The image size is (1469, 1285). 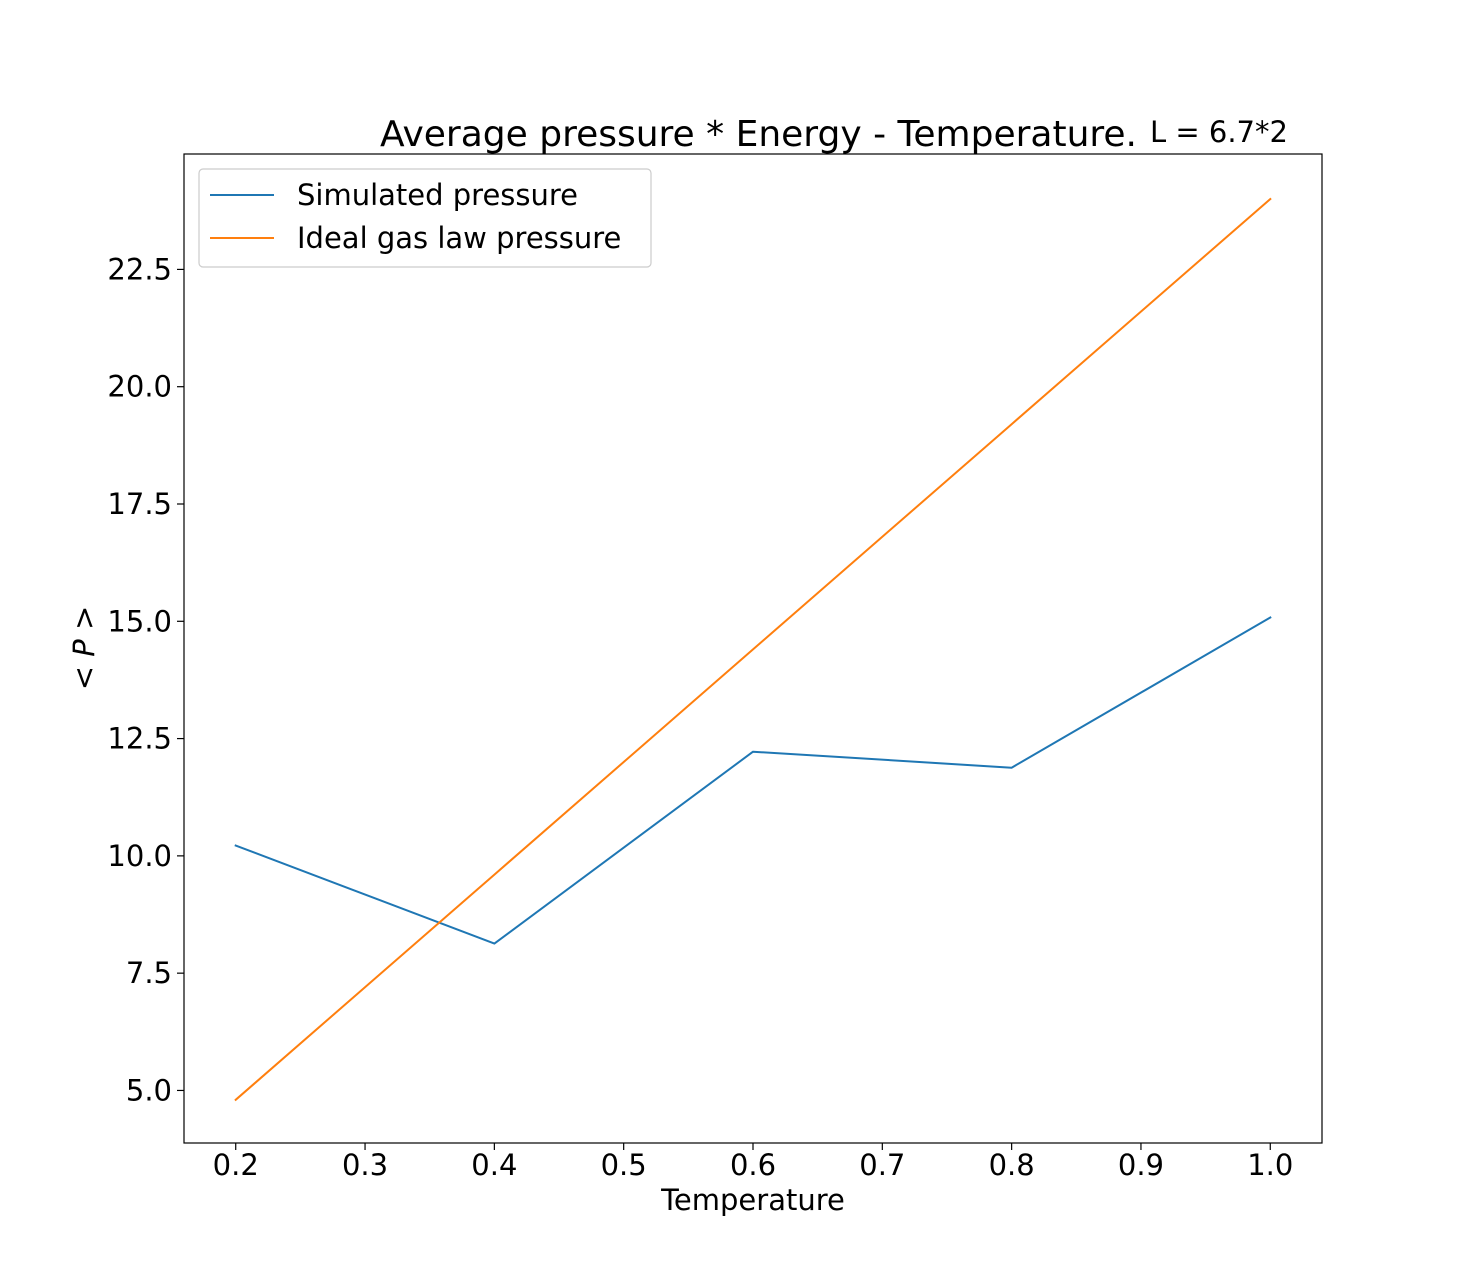 What do you see at coordinates (139, 387) in the screenshot?
I see `y-tick-label: 20.0` at bounding box center [139, 387].